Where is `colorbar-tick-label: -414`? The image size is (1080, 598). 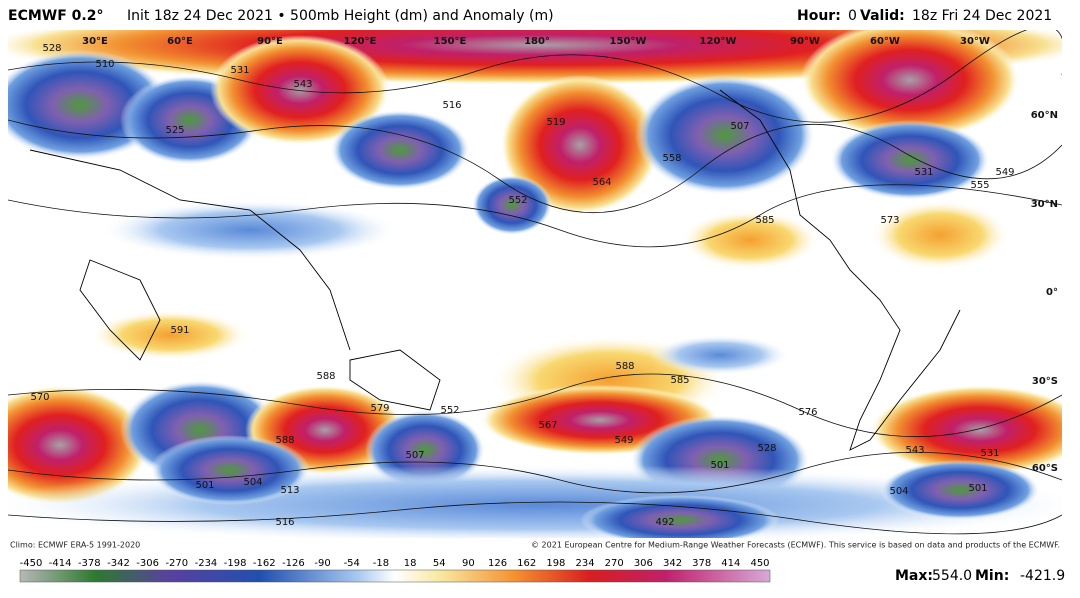
colorbar-tick-label: -414 is located at coordinates (60, 563).